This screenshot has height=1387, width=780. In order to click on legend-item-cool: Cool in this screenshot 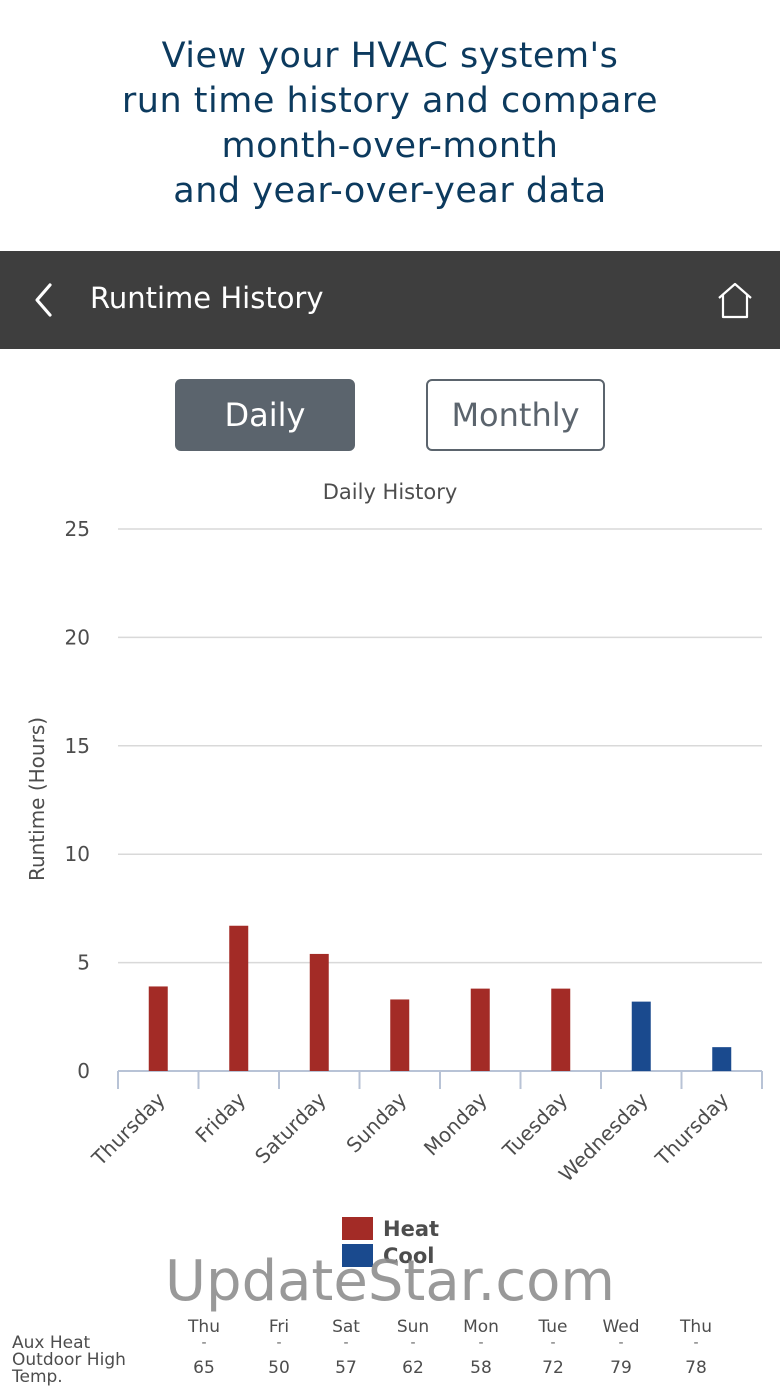, I will do `click(390, 1255)`.